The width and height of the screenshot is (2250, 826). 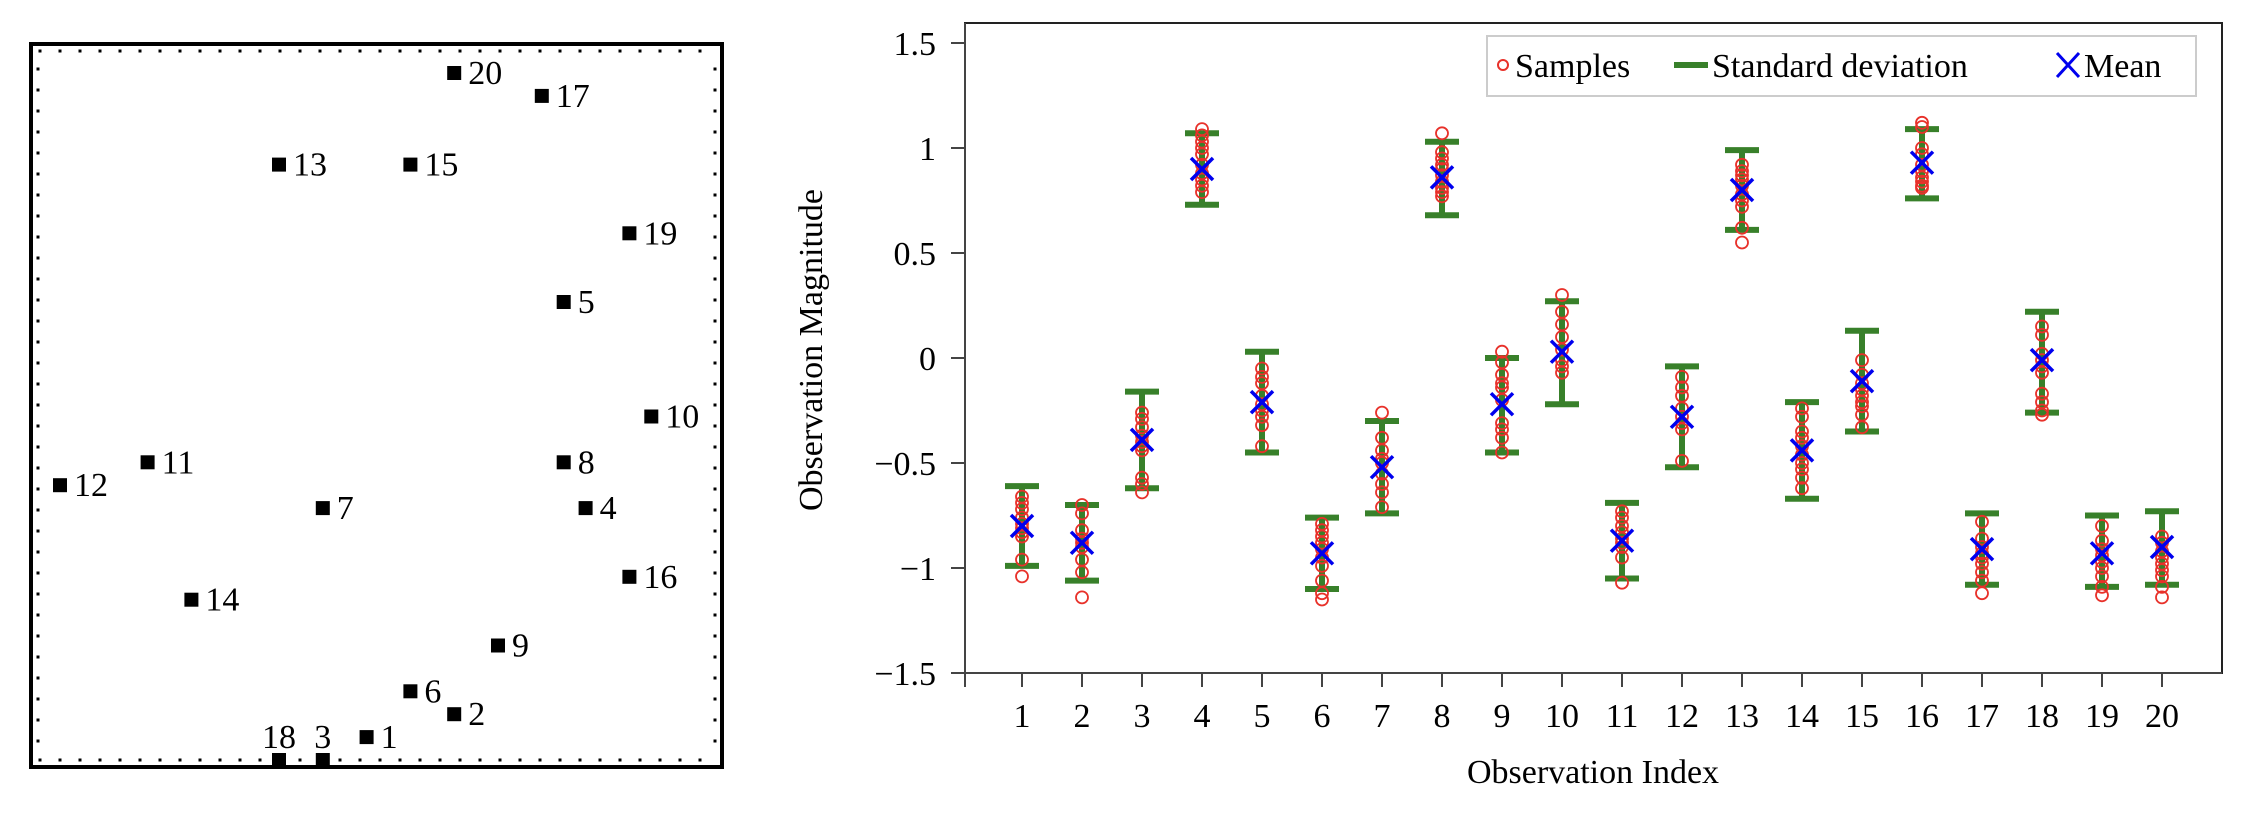 What do you see at coordinates (1593, 772) in the screenshot?
I see `x-axis-title: Observation Index` at bounding box center [1593, 772].